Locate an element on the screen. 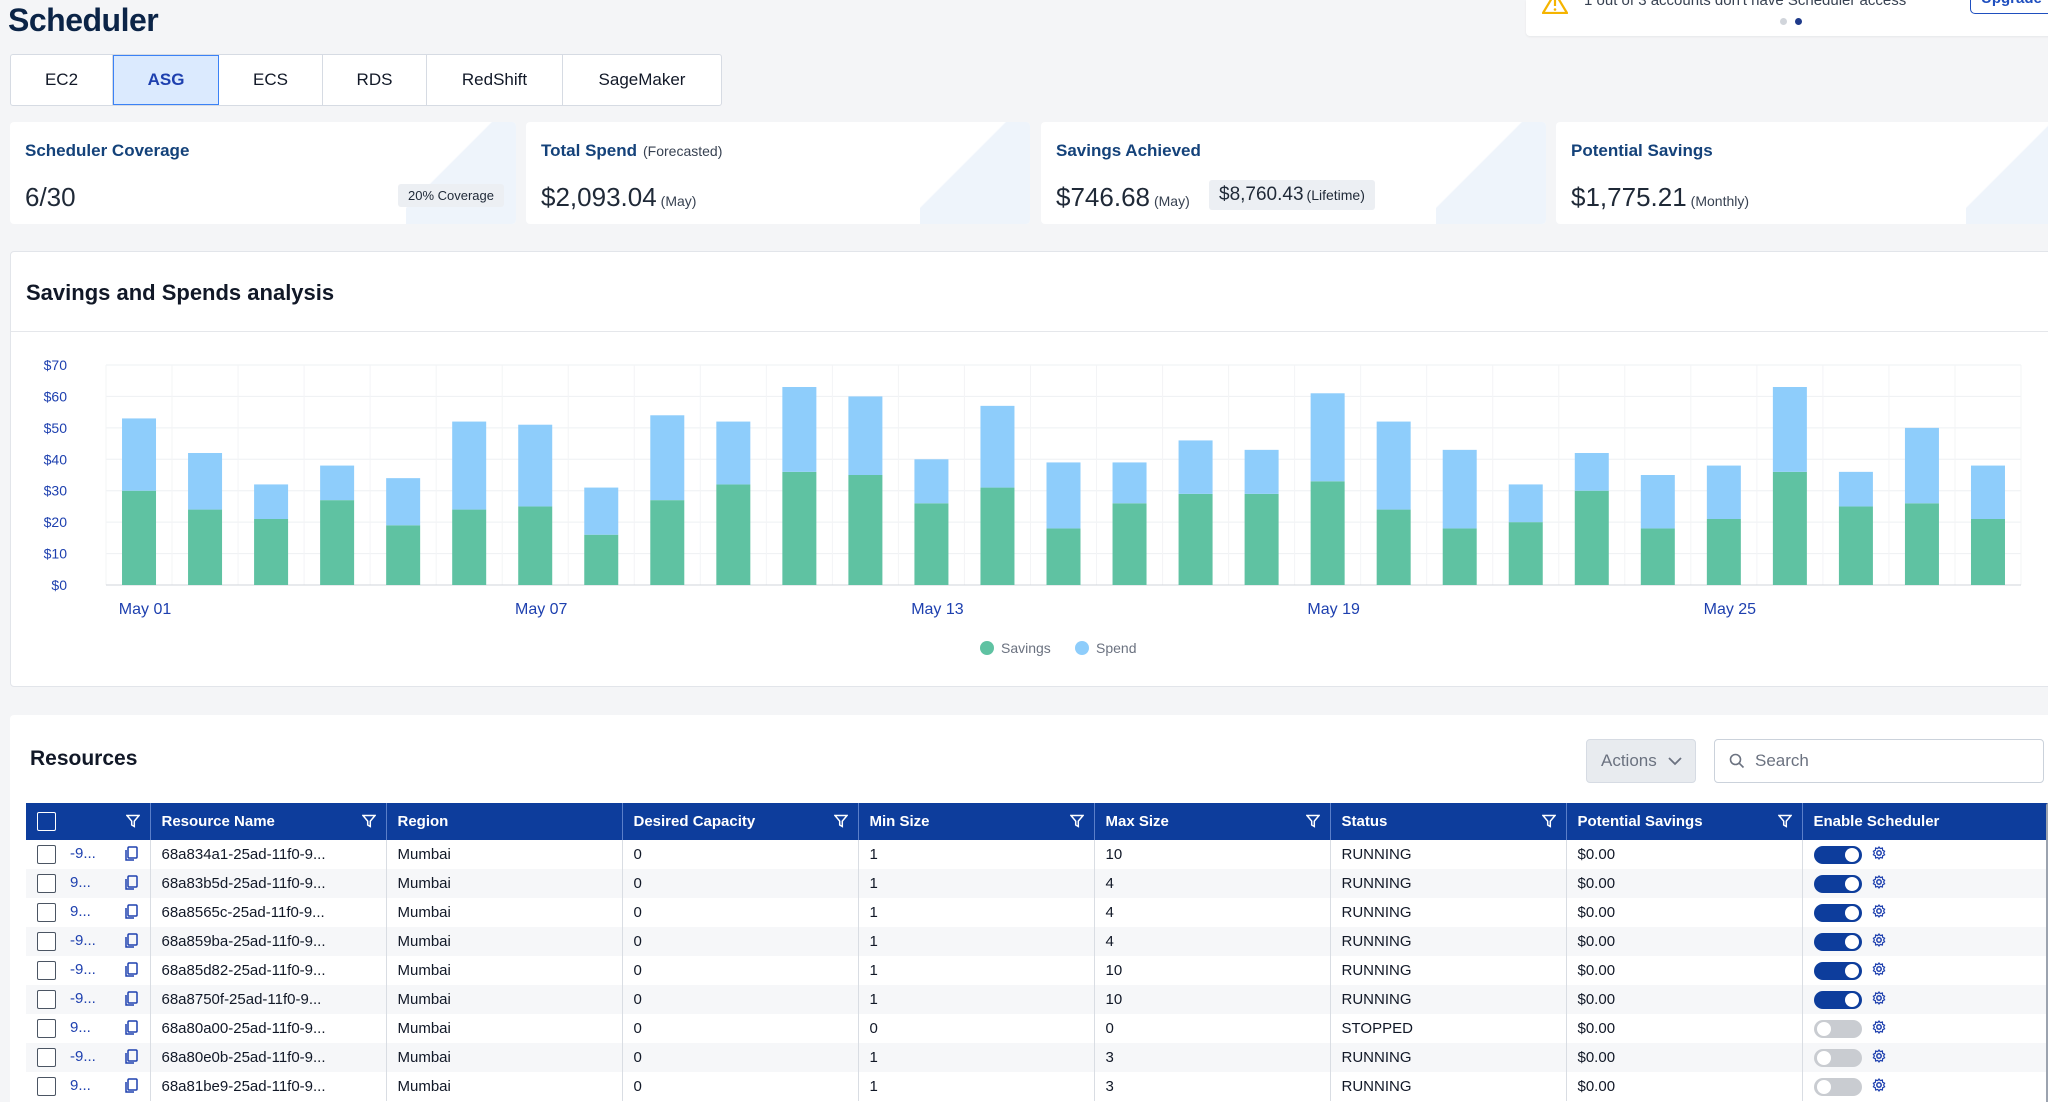  spend-value: $2,093.04 (May) is located at coordinates (619, 197).